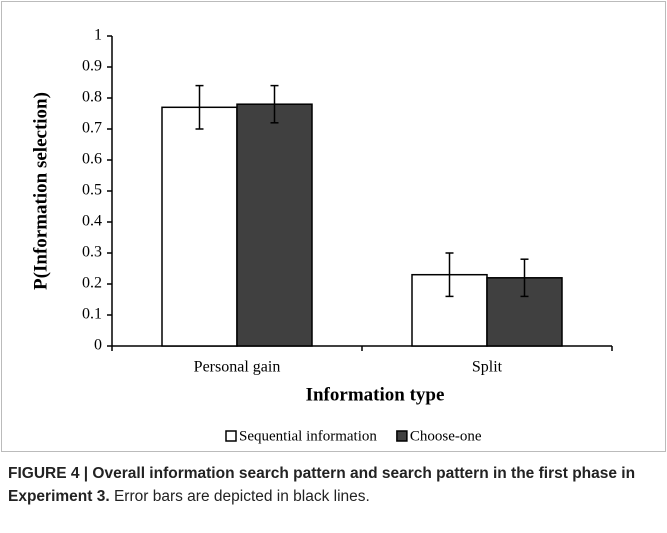 The width and height of the screenshot is (667, 533). Describe the element at coordinates (446, 436) in the screenshot. I see `legend-label: Choose-one` at that location.